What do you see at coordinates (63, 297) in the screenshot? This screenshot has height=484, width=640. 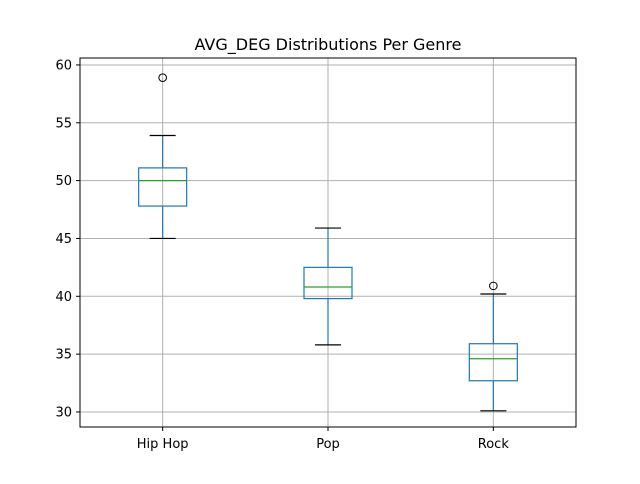 I see `y-tick-label: 40` at bounding box center [63, 297].